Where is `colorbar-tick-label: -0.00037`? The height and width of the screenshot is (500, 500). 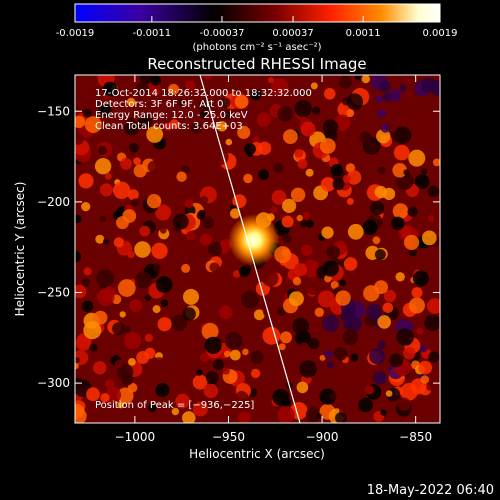 colorbar-tick-label: -0.00037 is located at coordinates (221, 33).